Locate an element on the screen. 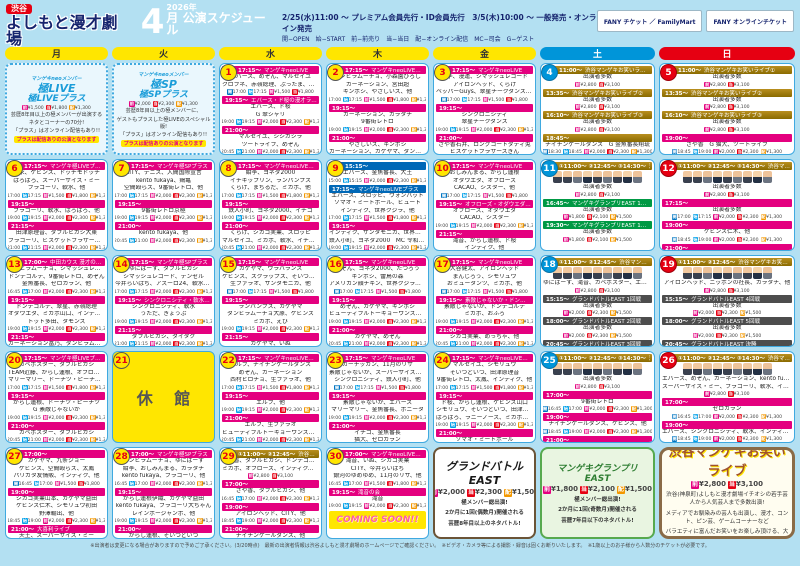  show-time: 21:00〜 is located at coordinates (23, 530).